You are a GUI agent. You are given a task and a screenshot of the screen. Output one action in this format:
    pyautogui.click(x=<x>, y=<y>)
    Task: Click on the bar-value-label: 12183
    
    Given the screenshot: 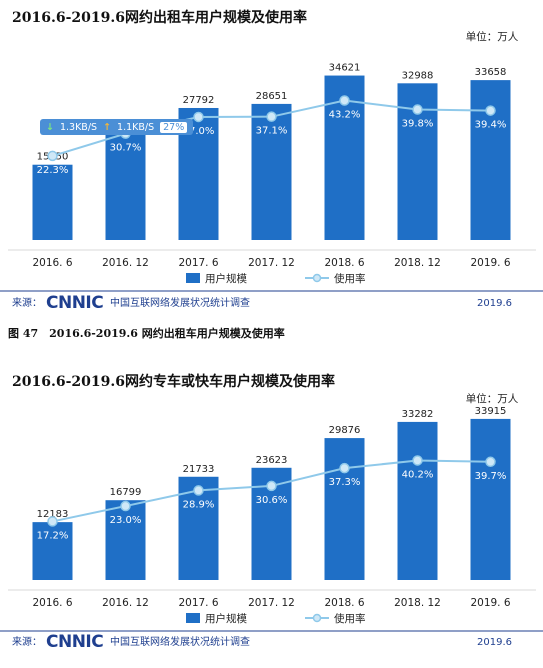 What is the action you would take?
    pyautogui.click(x=53, y=514)
    